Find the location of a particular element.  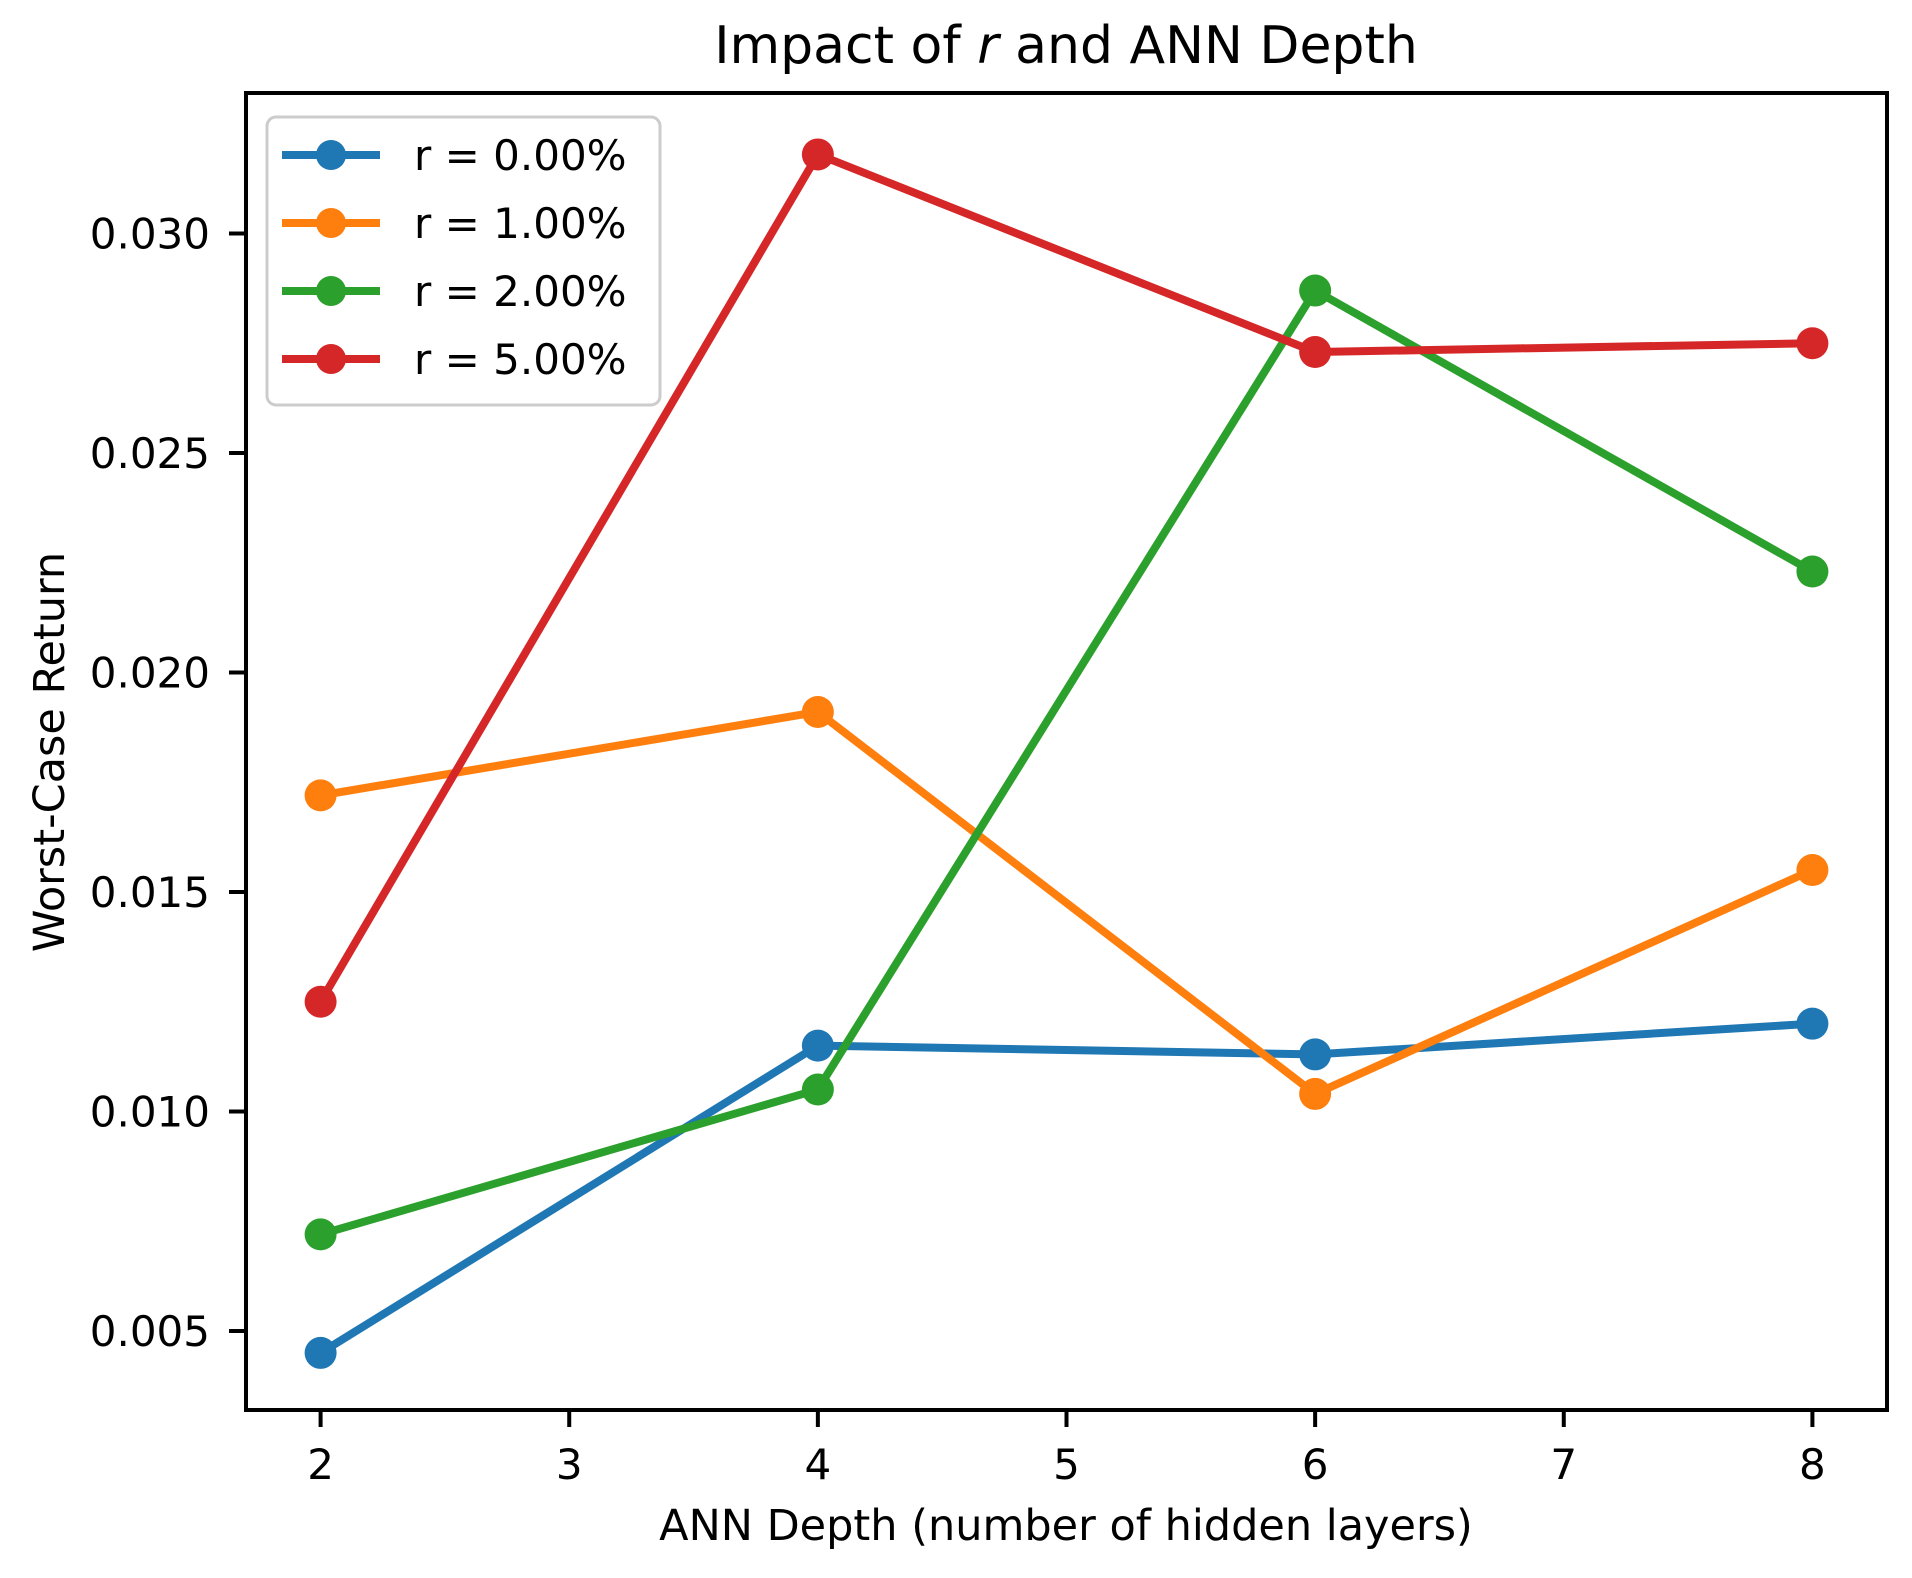

legend-label: r = 5.00% is located at coordinates (520, 359).